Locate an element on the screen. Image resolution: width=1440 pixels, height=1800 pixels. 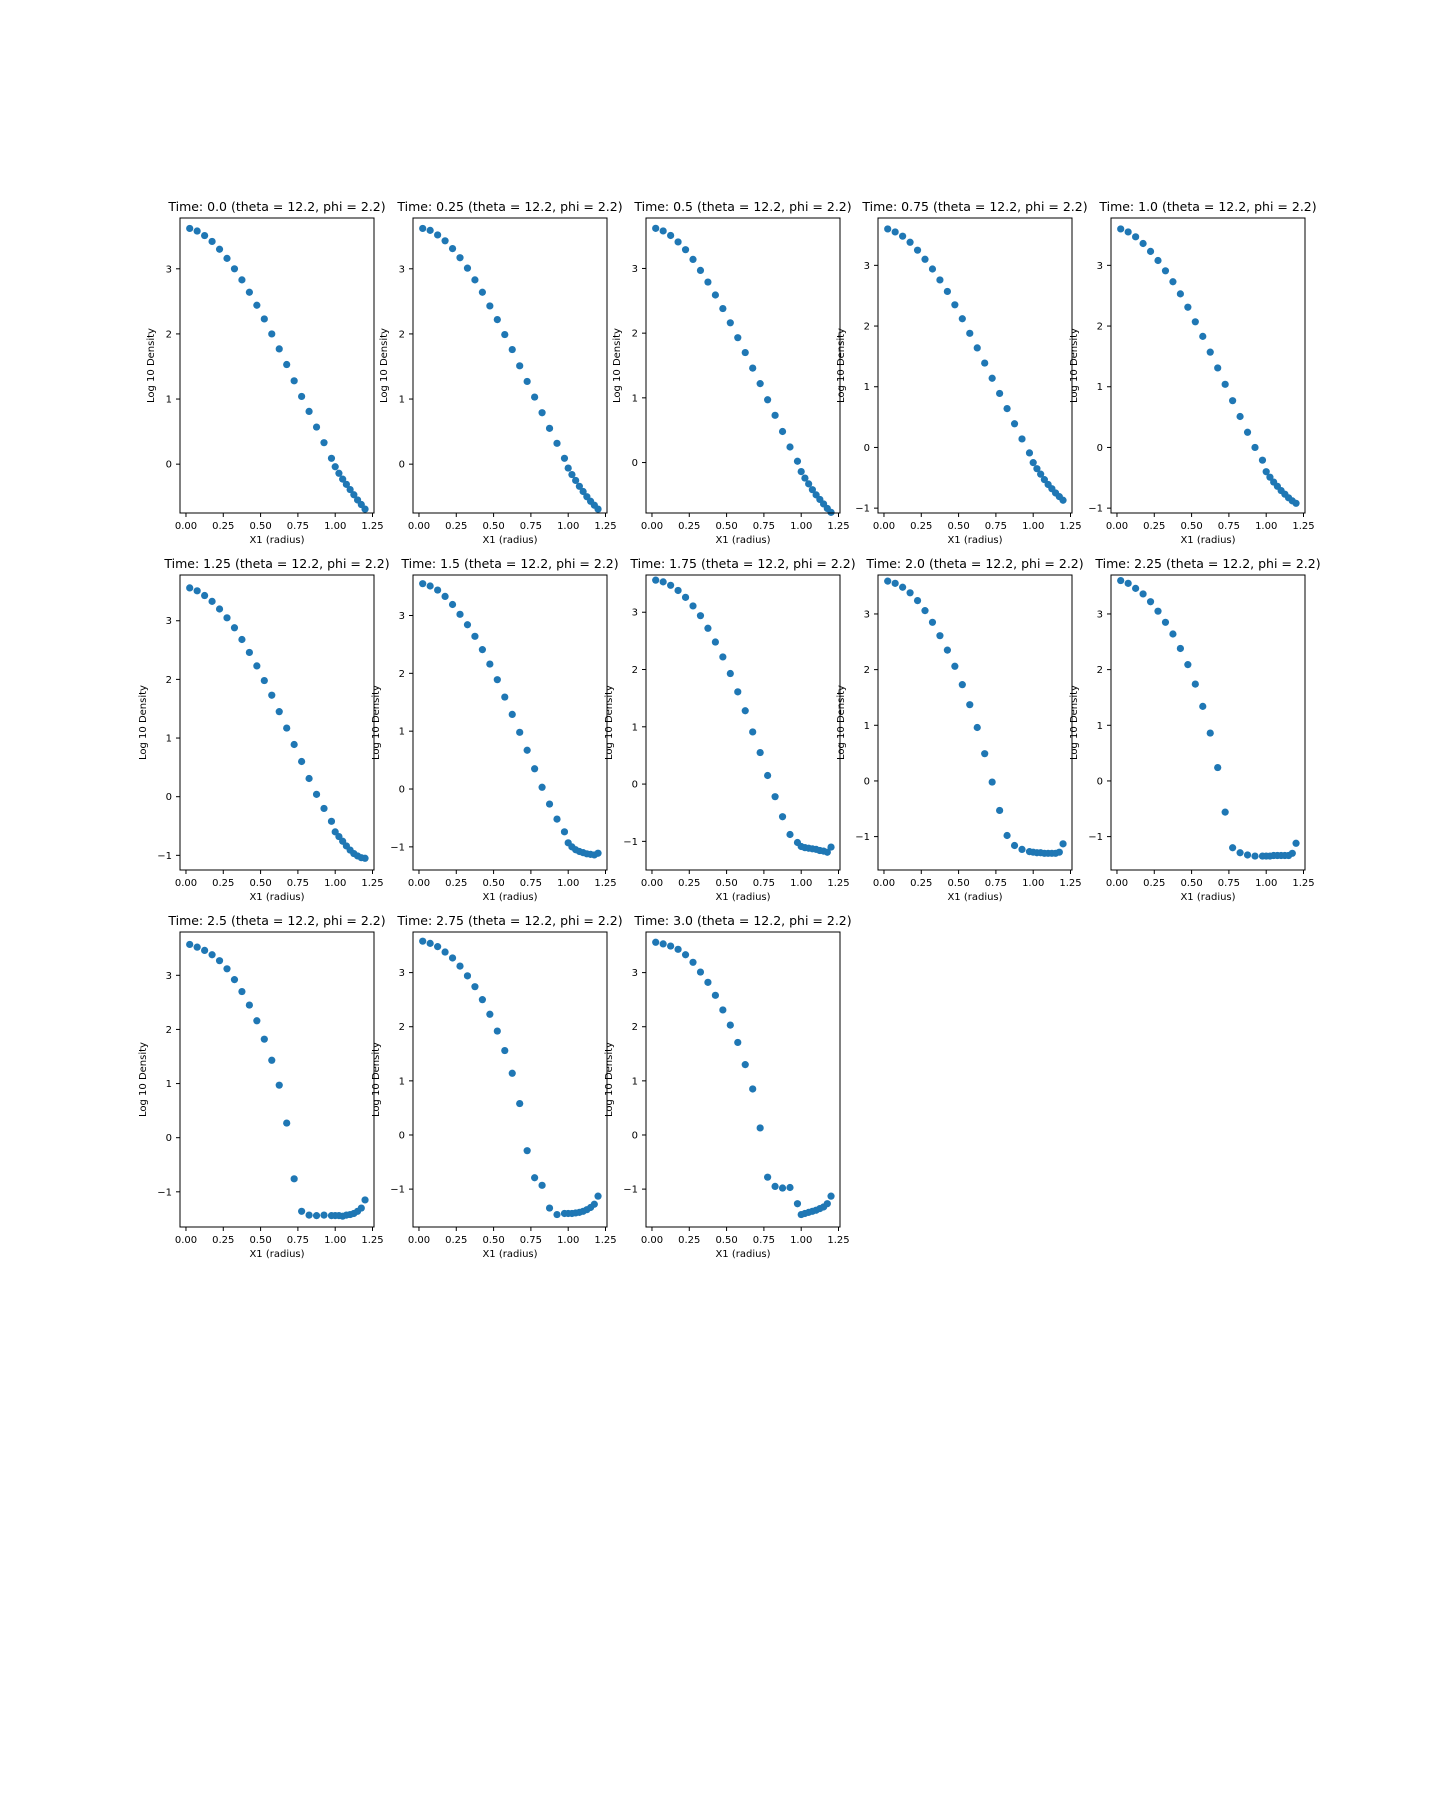
y-axis-label: Log 10 Density is located at coordinates (1074, 722).